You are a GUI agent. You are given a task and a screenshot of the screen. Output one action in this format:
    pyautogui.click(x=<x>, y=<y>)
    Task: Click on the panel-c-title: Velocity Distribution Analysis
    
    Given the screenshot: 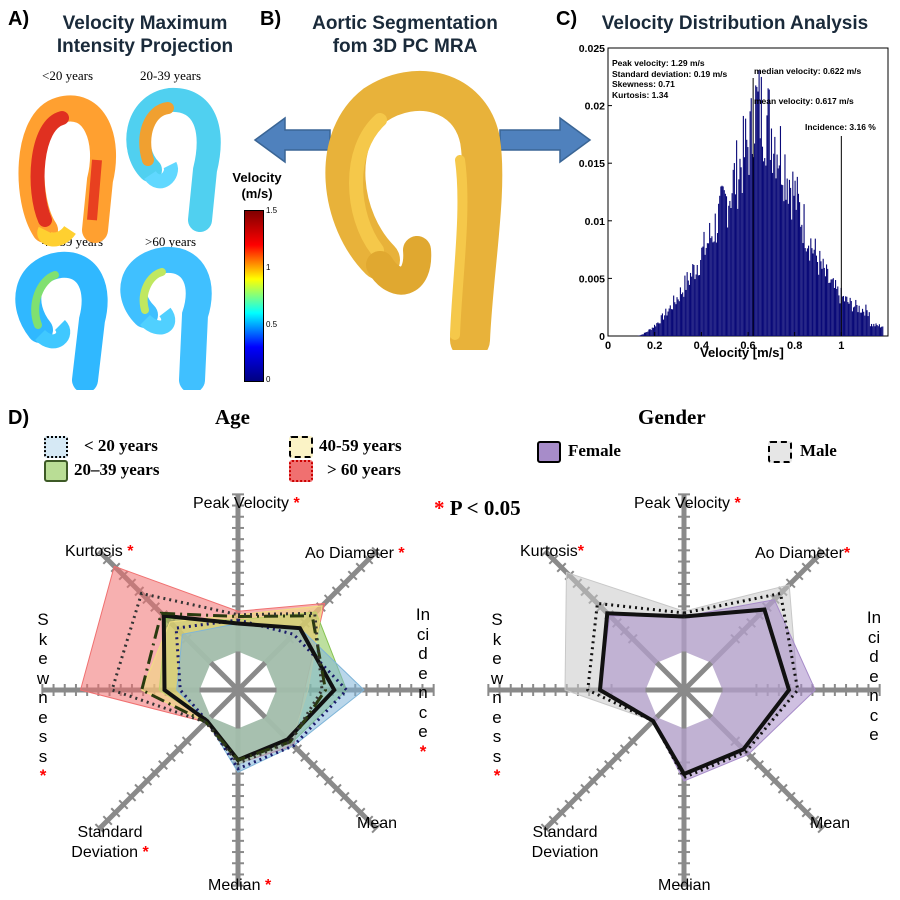 What is the action you would take?
    pyautogui.click(x=735, y=23)
    